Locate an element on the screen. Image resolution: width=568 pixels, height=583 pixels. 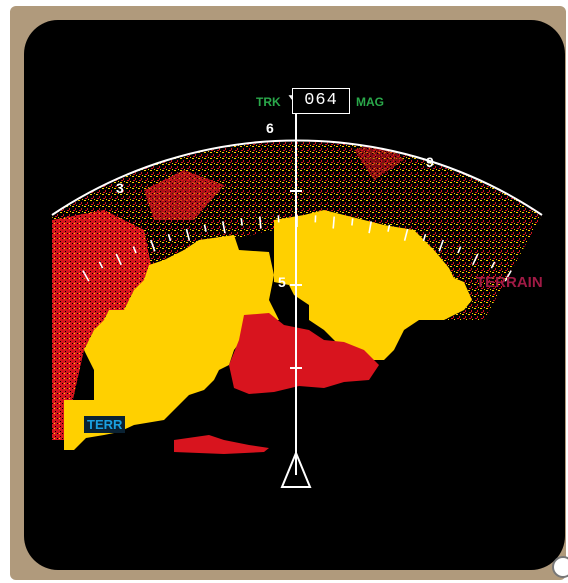
compass-label-6: 6 is located at coordinates (270, 128).